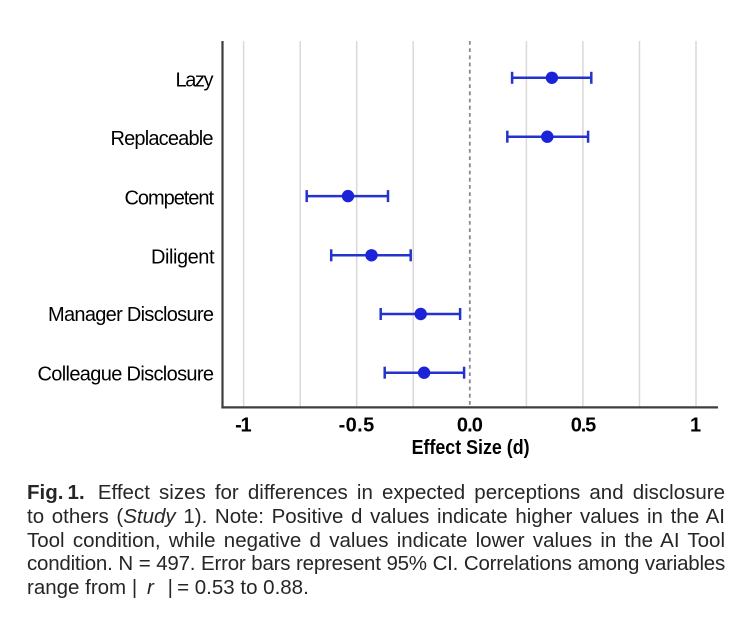 The width and height of the screenshot is (750, 618). I want to click on svg-text: Competent, so click(170, 199).